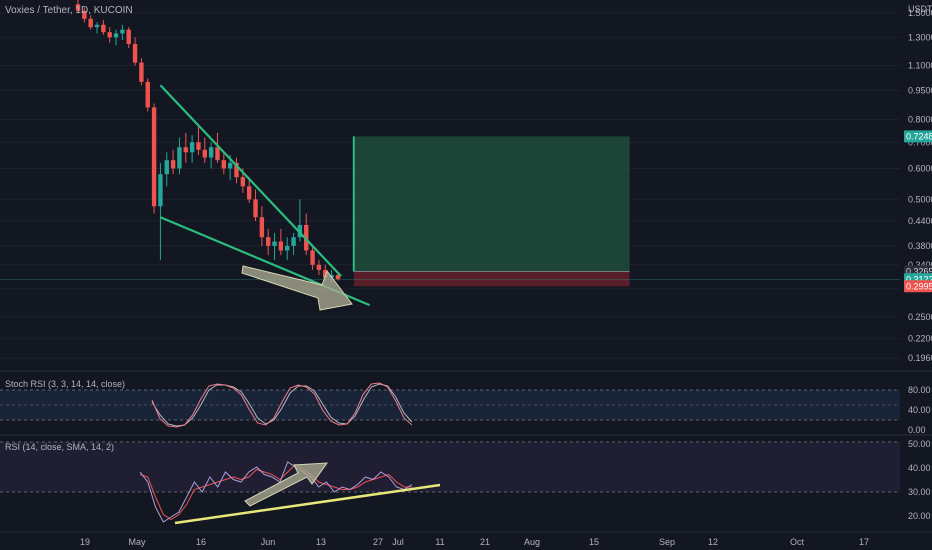 The width and height of the screenshot is (932, 550). I want to click on up-arrow-drawing, so click(286, 484).